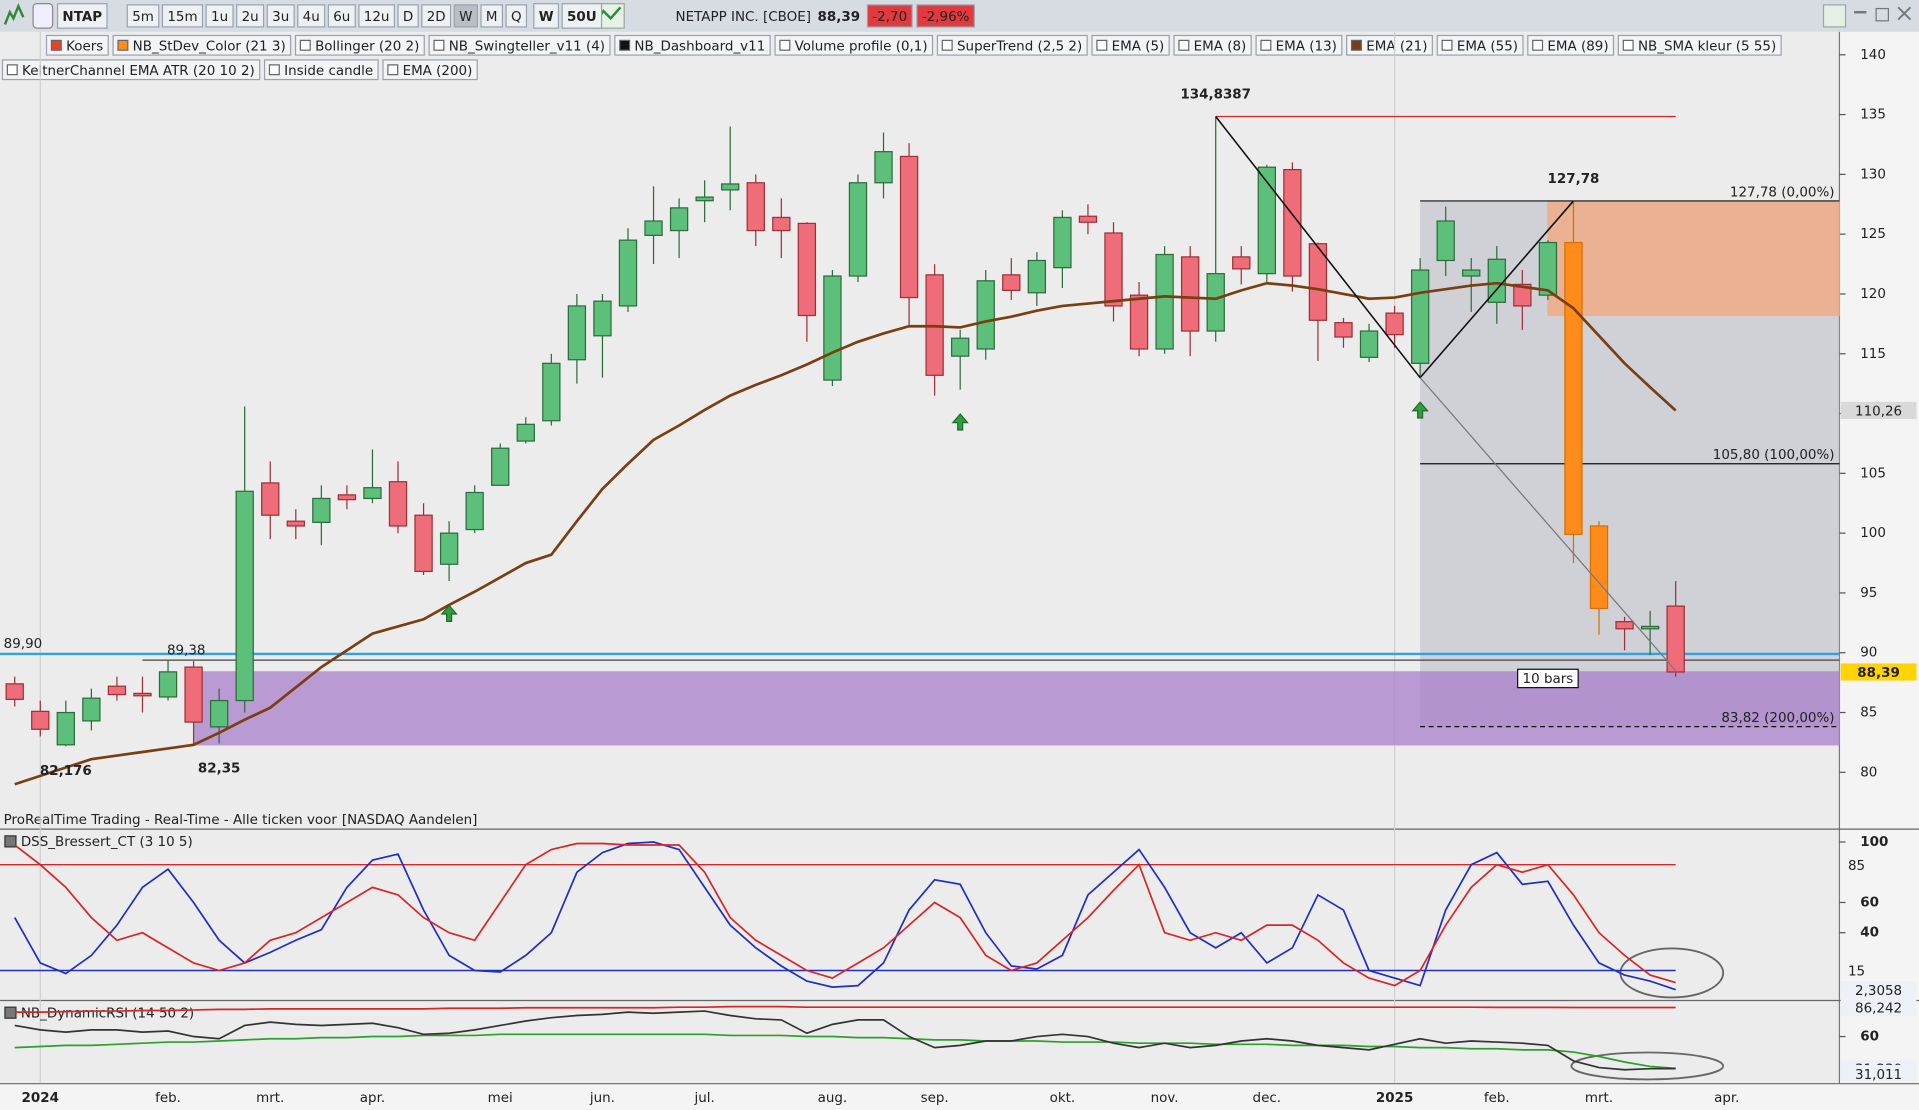 This screenshot has height=1110, width=1919. I want to click on timeframe-button-label: D, so click(408, 17).